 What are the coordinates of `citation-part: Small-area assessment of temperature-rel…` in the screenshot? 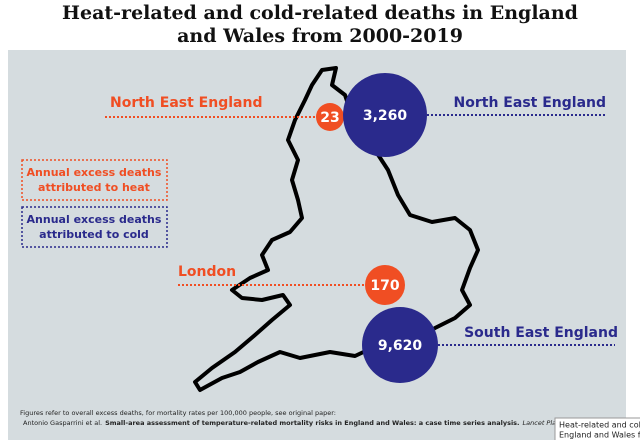 It's located at (312, 423).